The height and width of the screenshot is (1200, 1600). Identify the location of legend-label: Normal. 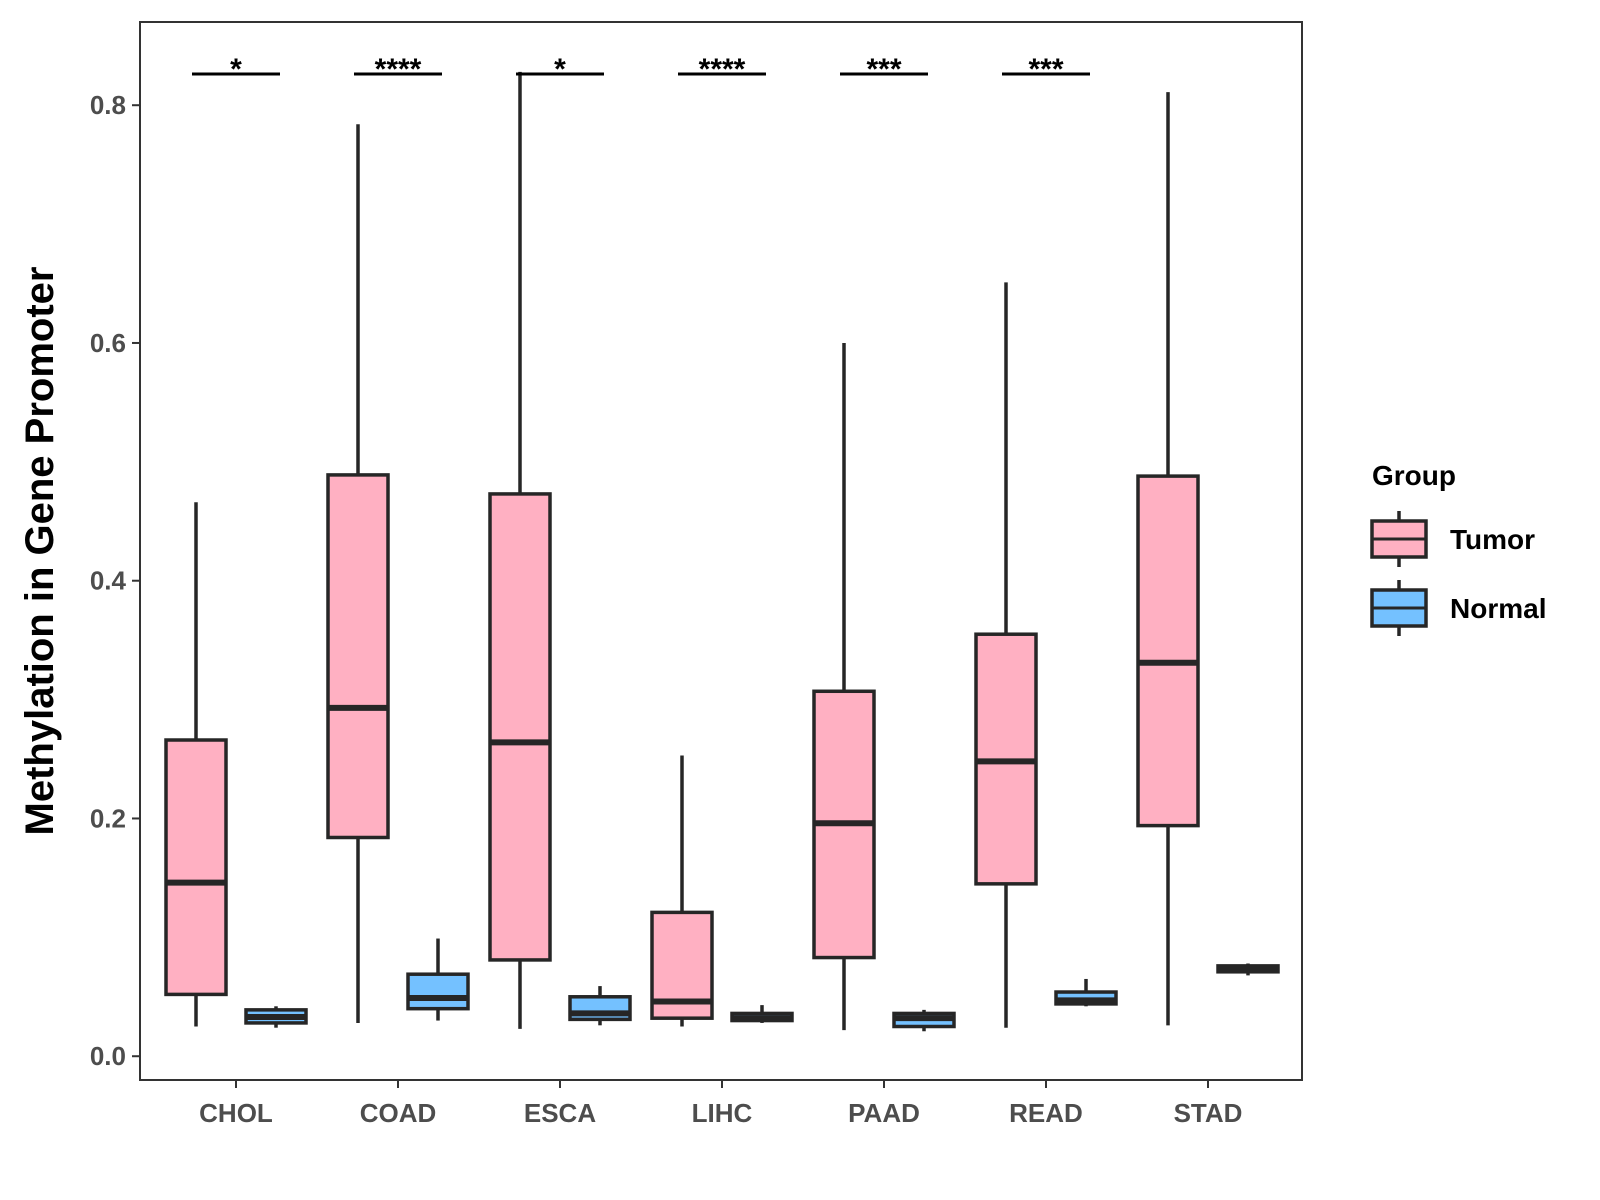
(1498, 608).